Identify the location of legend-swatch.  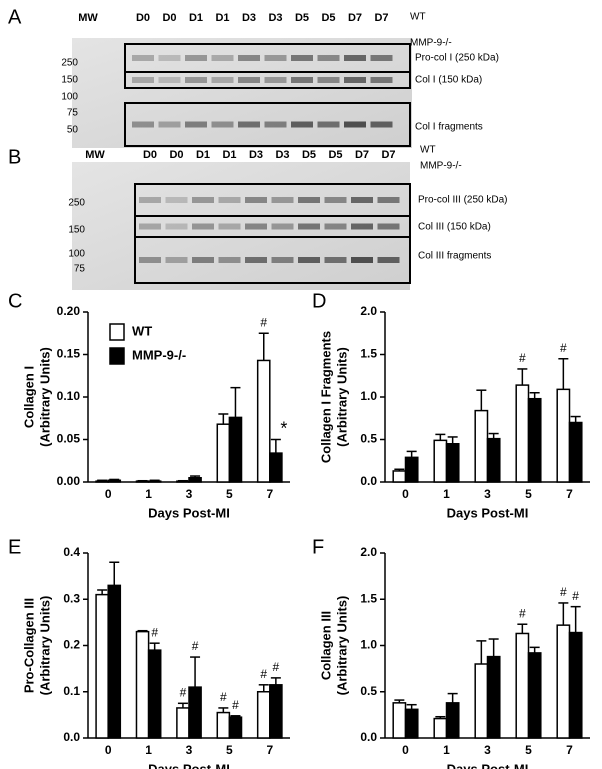
(117, 356).